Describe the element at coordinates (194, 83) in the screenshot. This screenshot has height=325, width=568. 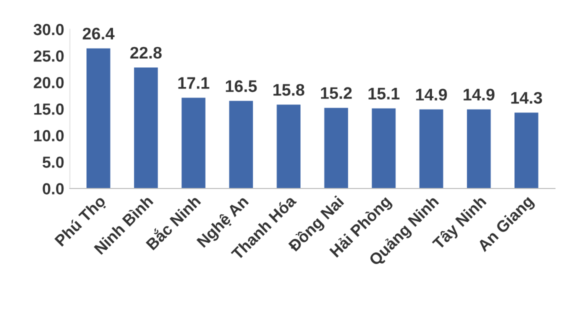
I see `data-label: 17.1` at that location.